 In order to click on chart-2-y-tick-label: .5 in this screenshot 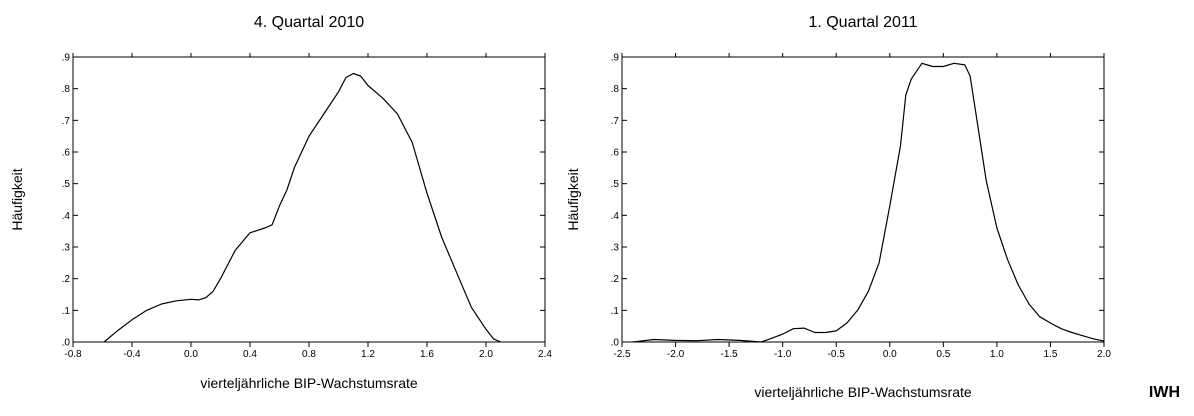, I will do `click(615, 184)`.